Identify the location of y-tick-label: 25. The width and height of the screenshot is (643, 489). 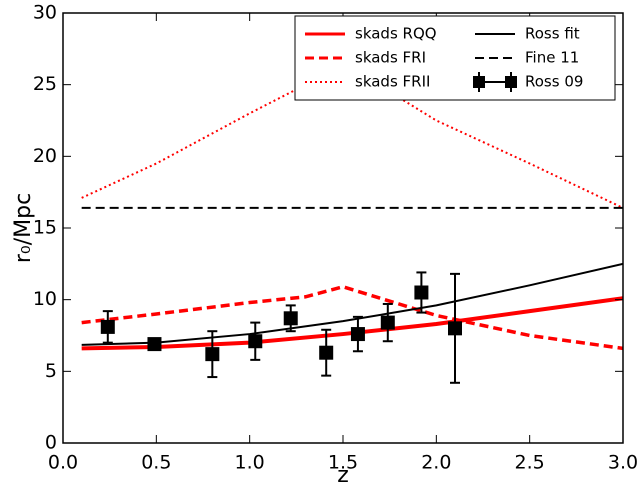
(45, 84).